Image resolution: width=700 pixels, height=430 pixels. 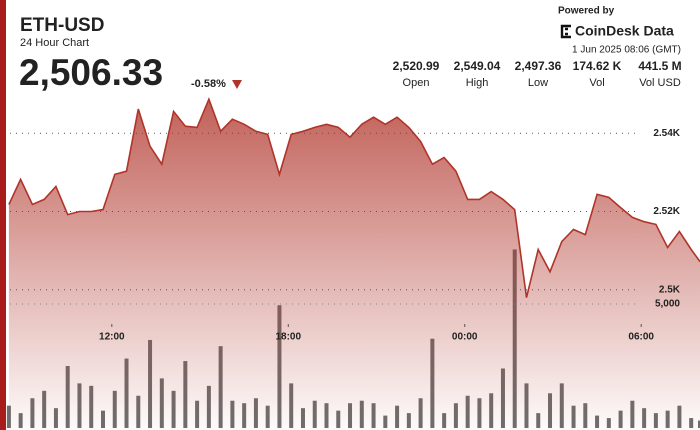 What do you see at coordinates (586, 11) in the screenshot?
I see `powered-by: Powered by` at bounding box center [586, 11].